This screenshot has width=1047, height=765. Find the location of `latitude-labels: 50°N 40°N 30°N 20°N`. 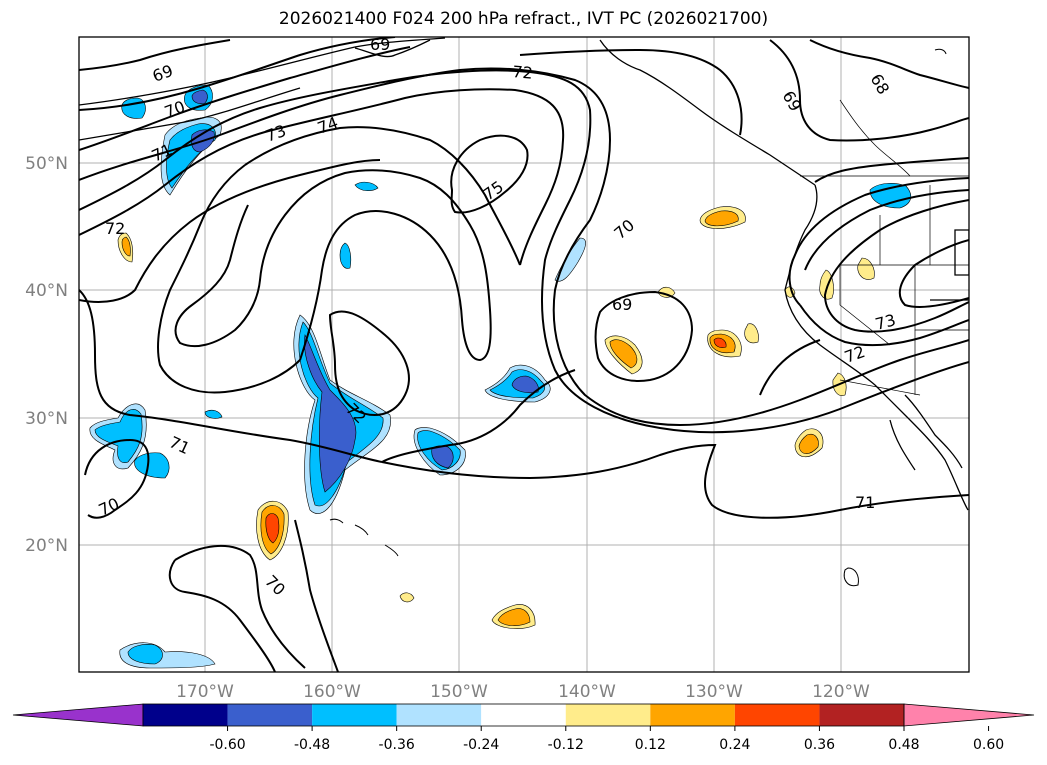

latitude-labels: 50°N 40°N 30°N 20°N is located at coordinates (46, 355).